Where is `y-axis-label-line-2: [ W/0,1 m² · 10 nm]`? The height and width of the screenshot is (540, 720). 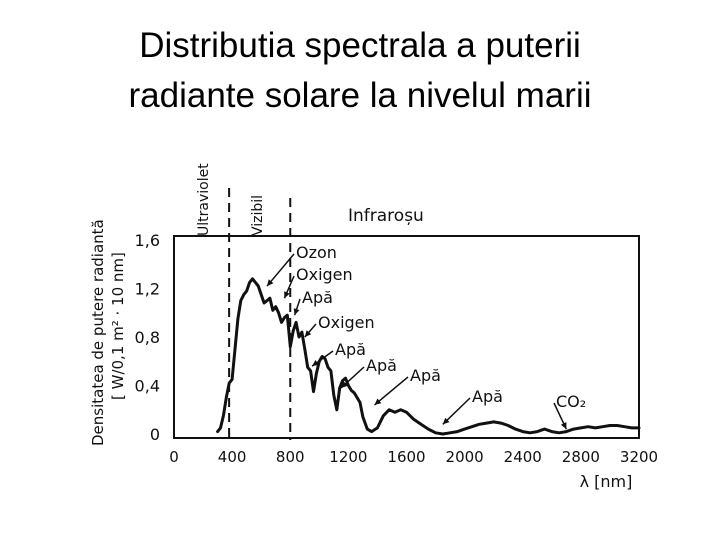 y-axis-label-line-2: [ W/0,1 m² · 10 nm] is located at coordinates (118, 326).